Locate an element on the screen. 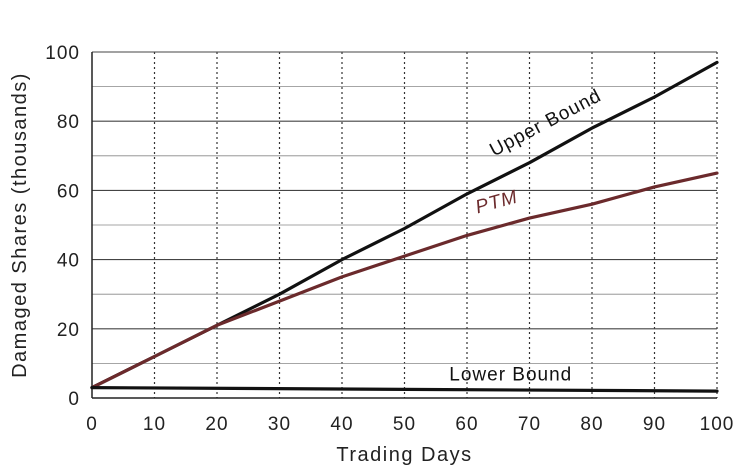 The image size is (750, 467). x-axis-title: Trading Days is located at coordinates (404, 455).